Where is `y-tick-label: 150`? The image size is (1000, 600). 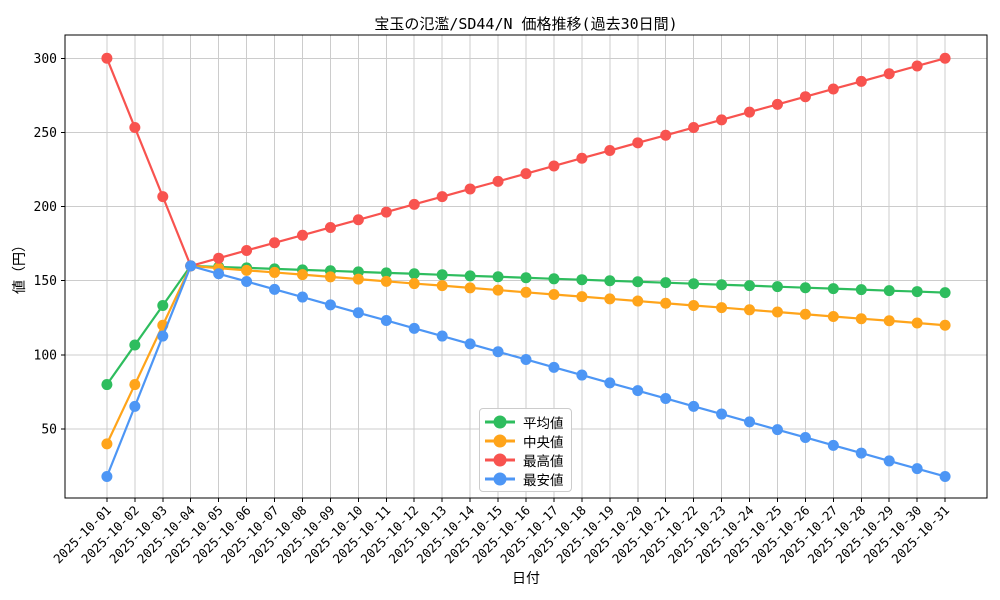 y-tick-label: 150 is located at coordinates (45, 281).